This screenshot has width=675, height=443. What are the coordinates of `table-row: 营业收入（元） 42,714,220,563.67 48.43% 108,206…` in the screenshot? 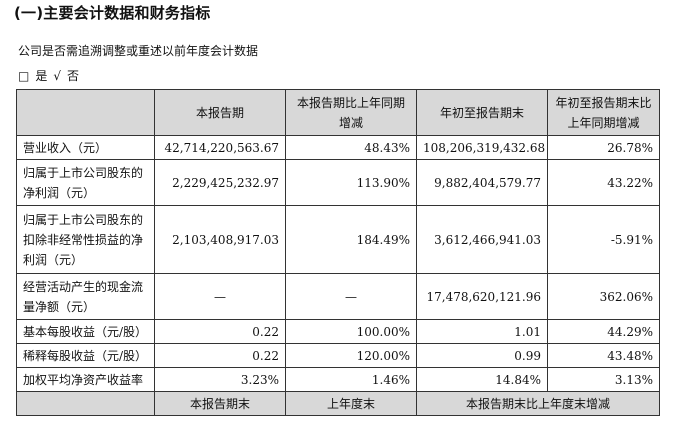 It's located at (338, 147).